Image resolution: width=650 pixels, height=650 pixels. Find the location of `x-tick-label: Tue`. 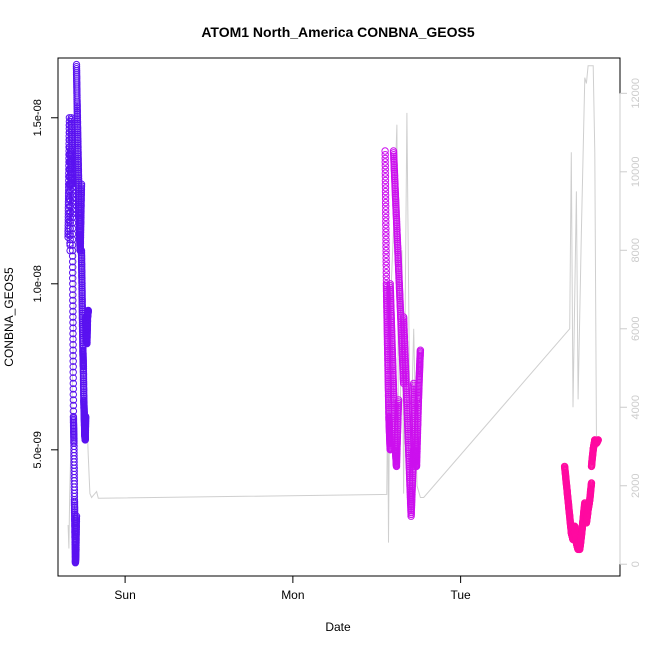

x-tick-label: Tue is located at coordinates (461, 595).